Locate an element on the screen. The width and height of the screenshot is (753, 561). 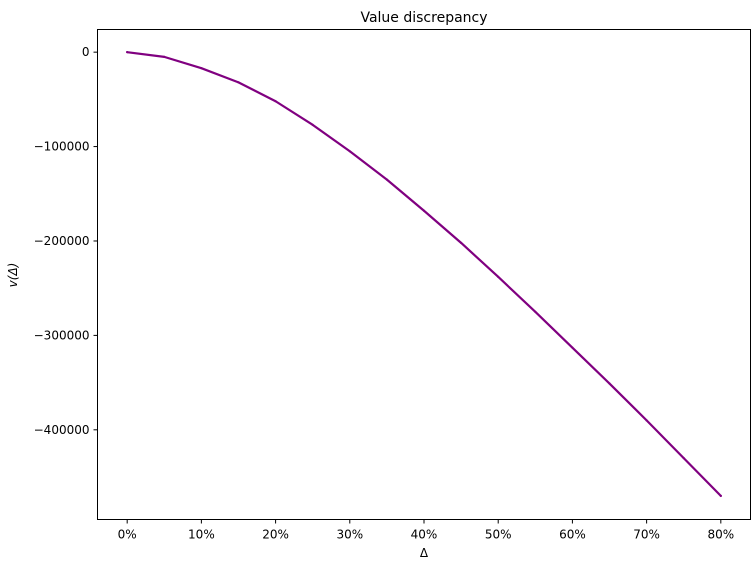
x-axis-label: Δ is located at coordinates (424, 553).